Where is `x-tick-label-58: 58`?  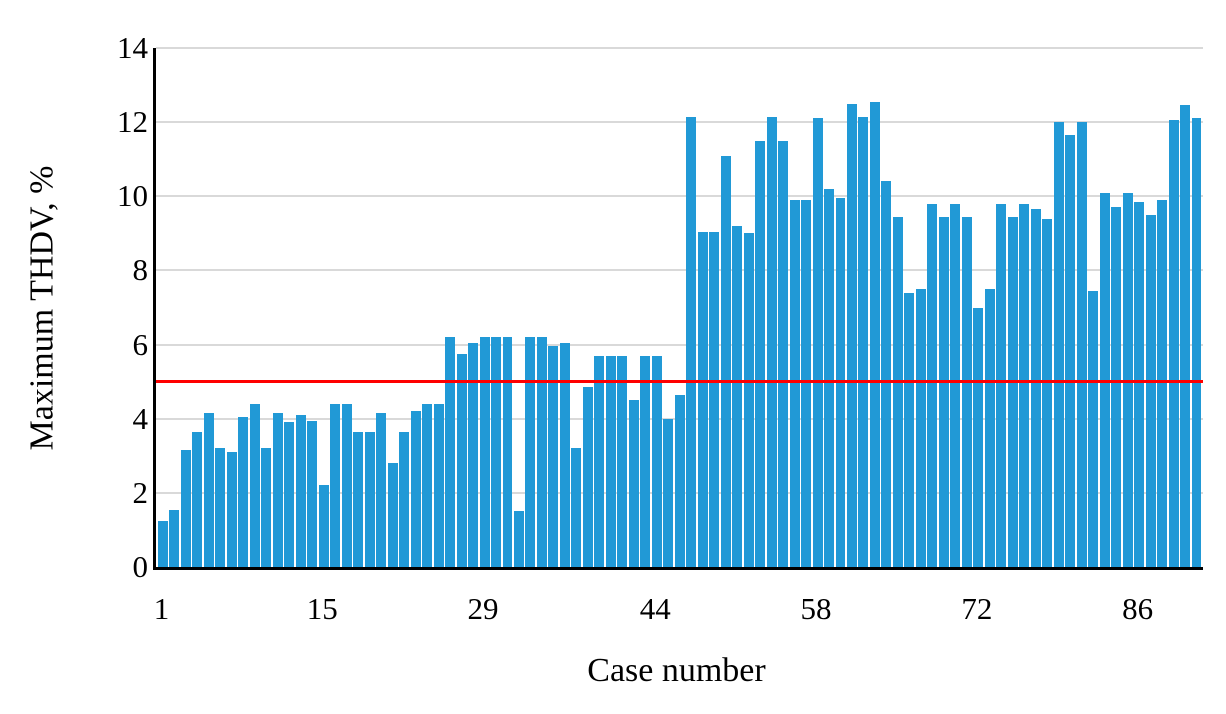
x-tick-label-58: 58 is located at coordinates (816, 608).